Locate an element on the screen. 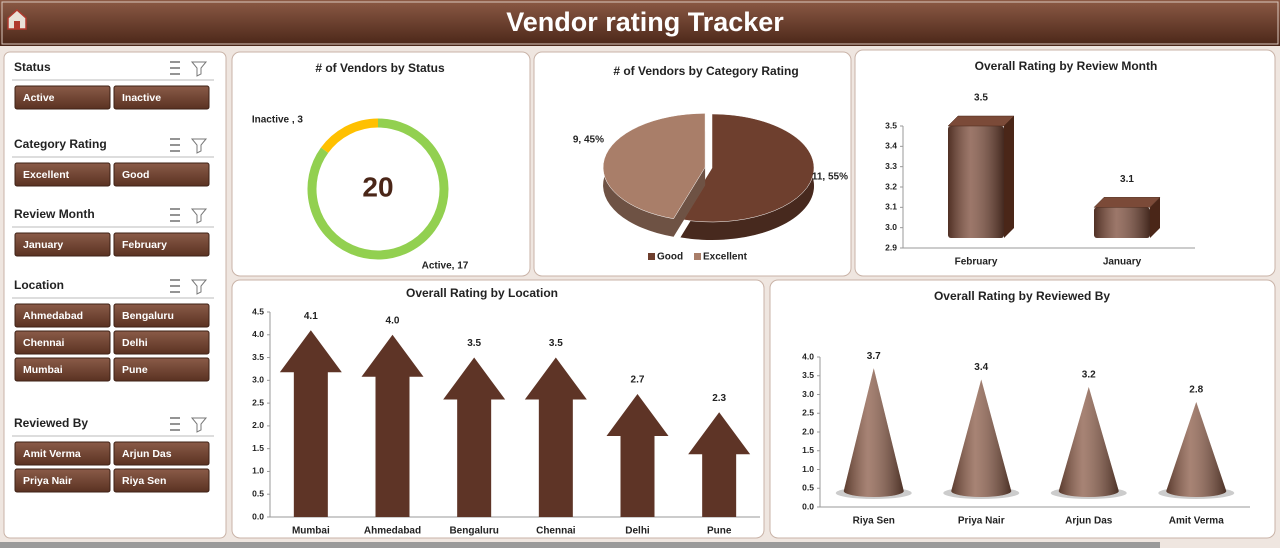 The width and height of the screenshot is (1280, 548). slicer-button-label: Arjun Das is located at coordinates (147, 454).